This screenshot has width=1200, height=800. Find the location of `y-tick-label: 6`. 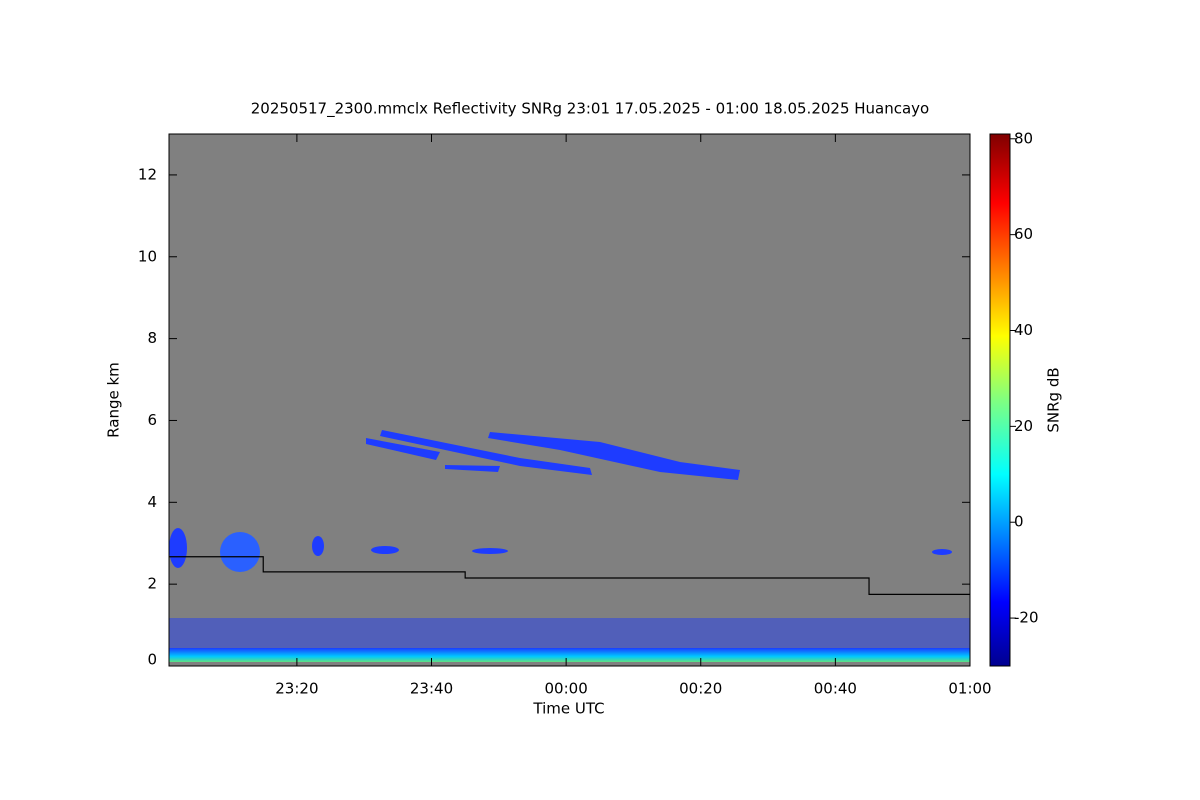

y-tick-label: 6 is located at coordinates (152, 420).